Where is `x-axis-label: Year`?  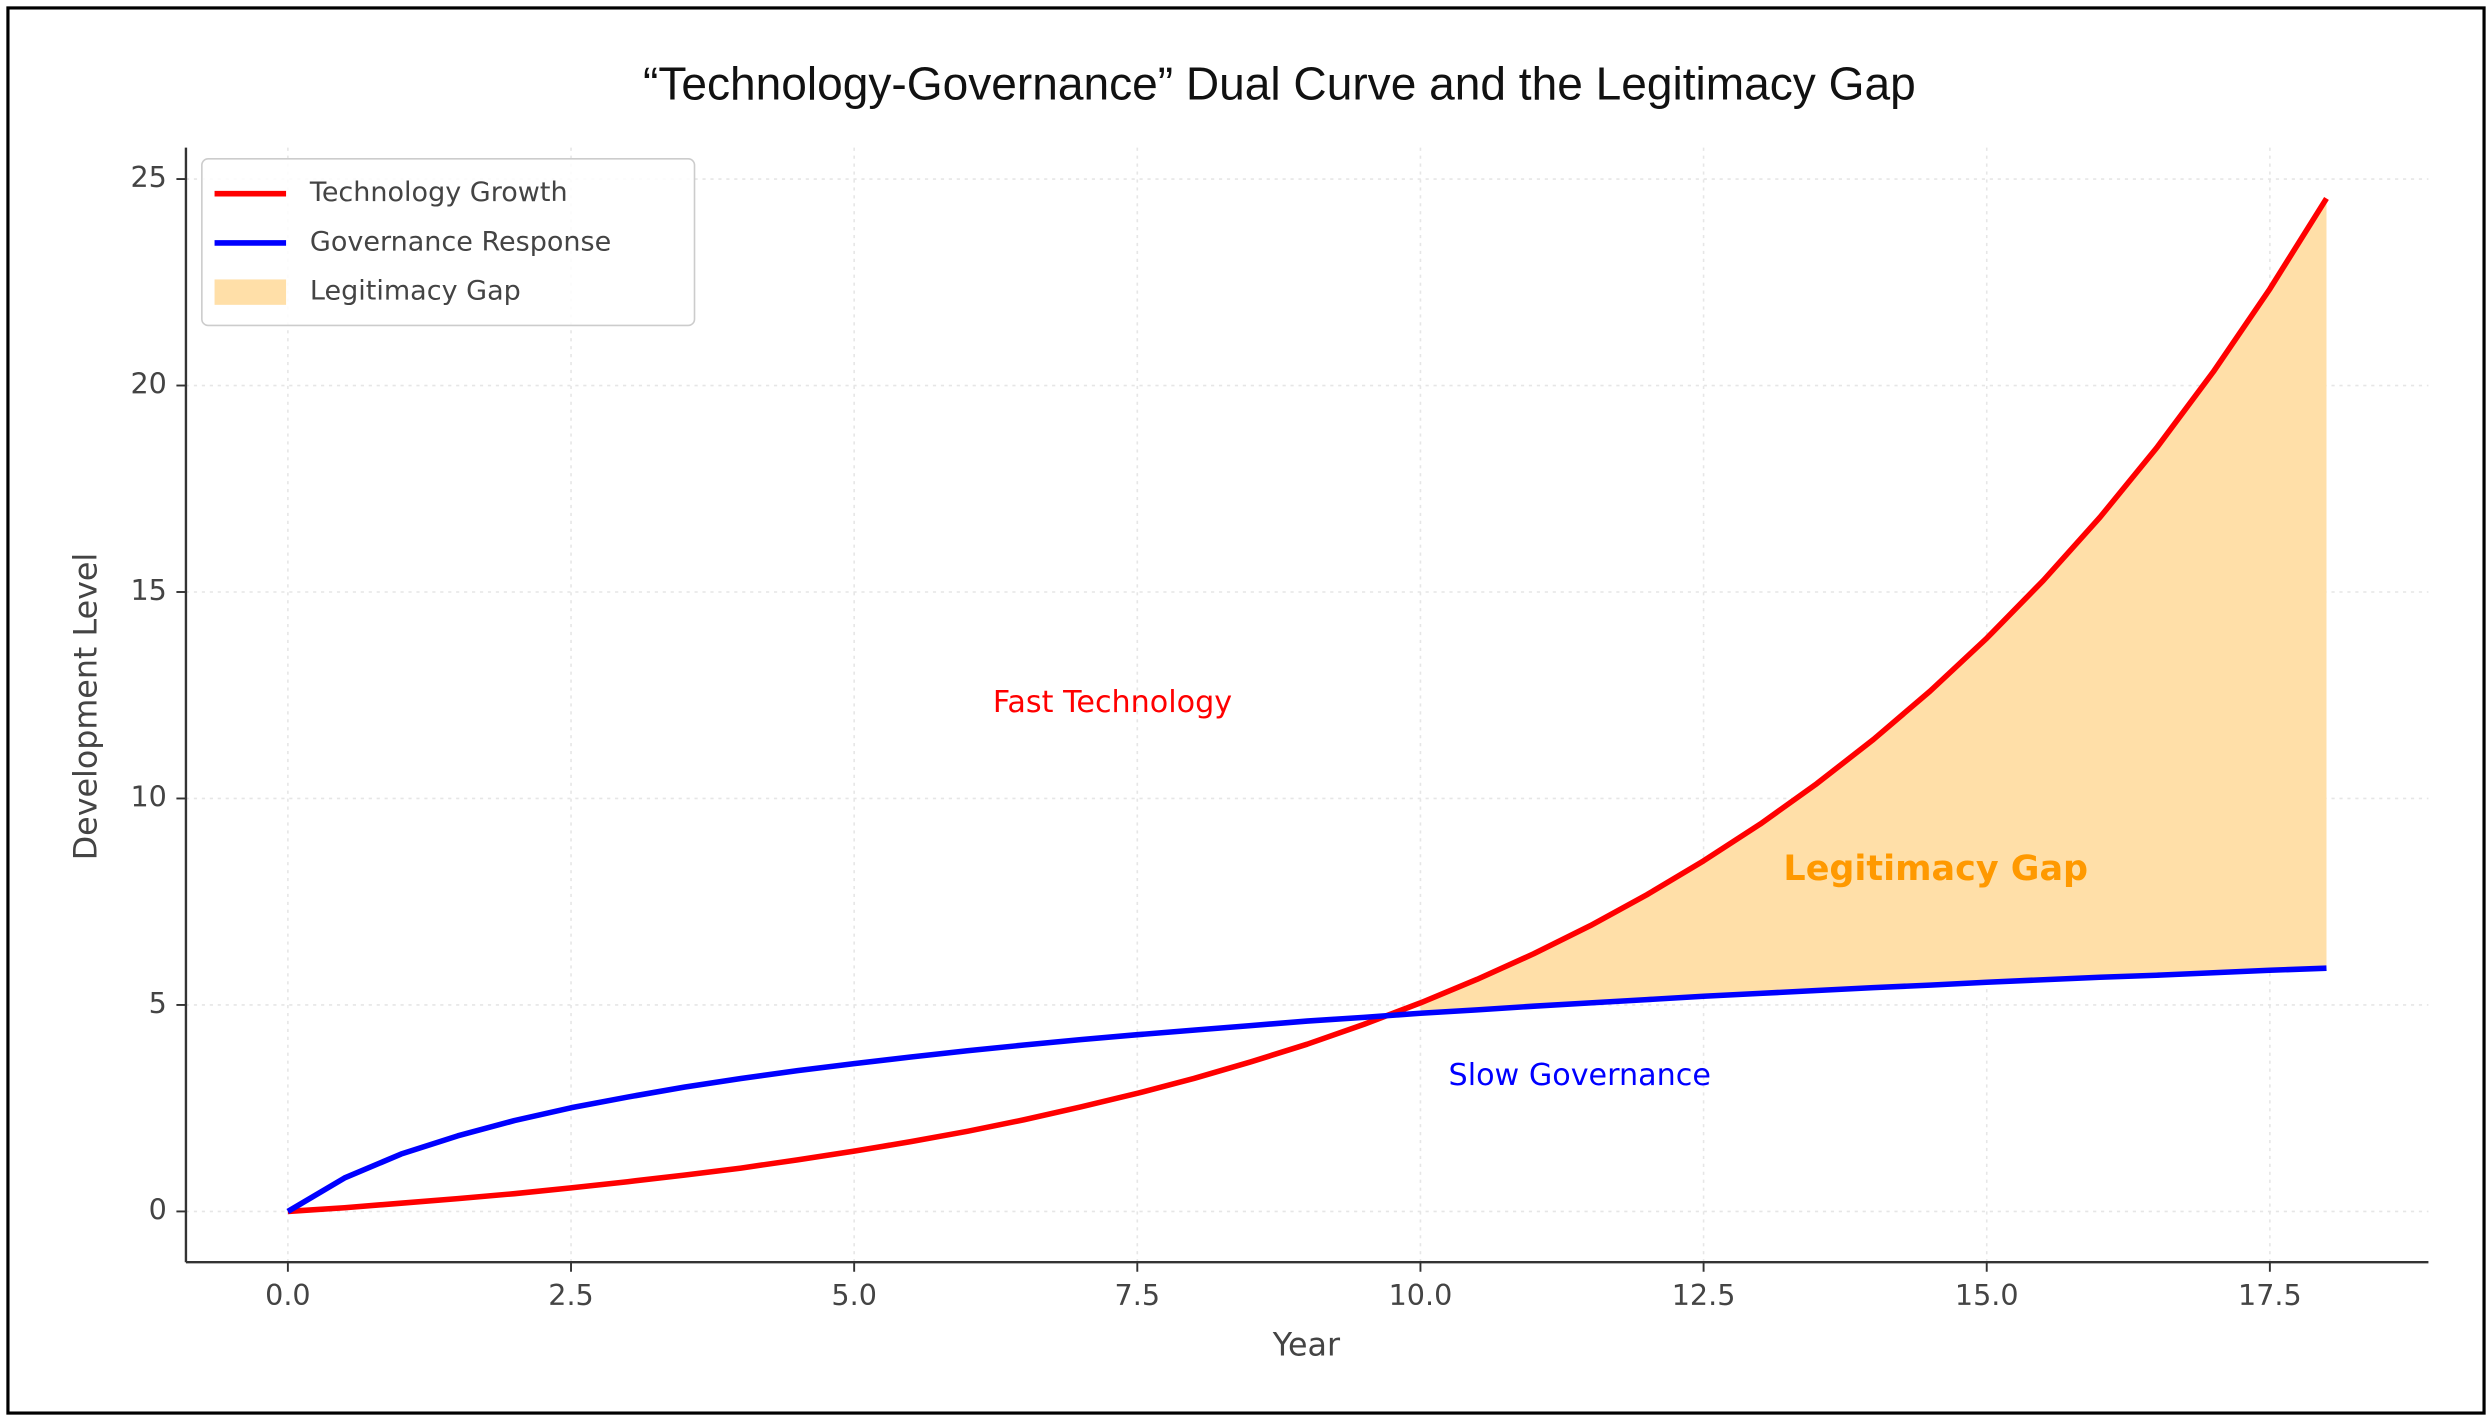 x-axis-label: Year is located at coordinates (1306, 1345).